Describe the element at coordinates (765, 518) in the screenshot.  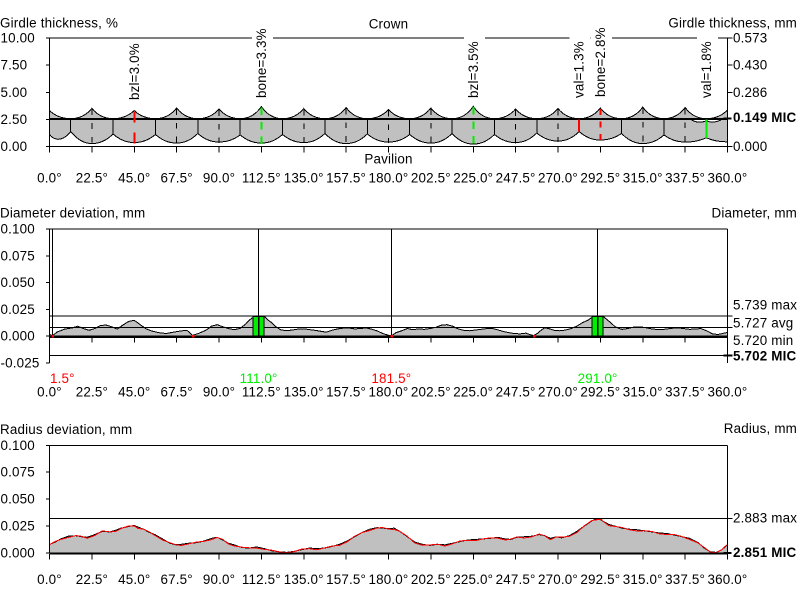
I see `svg-text: 2.883 max` at that location.